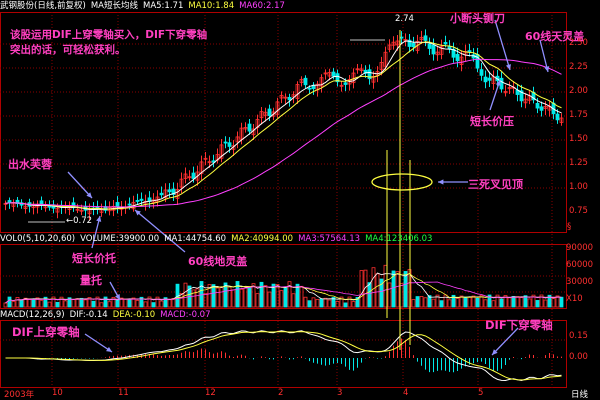 This screenshot has width=600, height=400. I want to click on vol-header: VOL0(5,10,20,60), so click(38, 239).